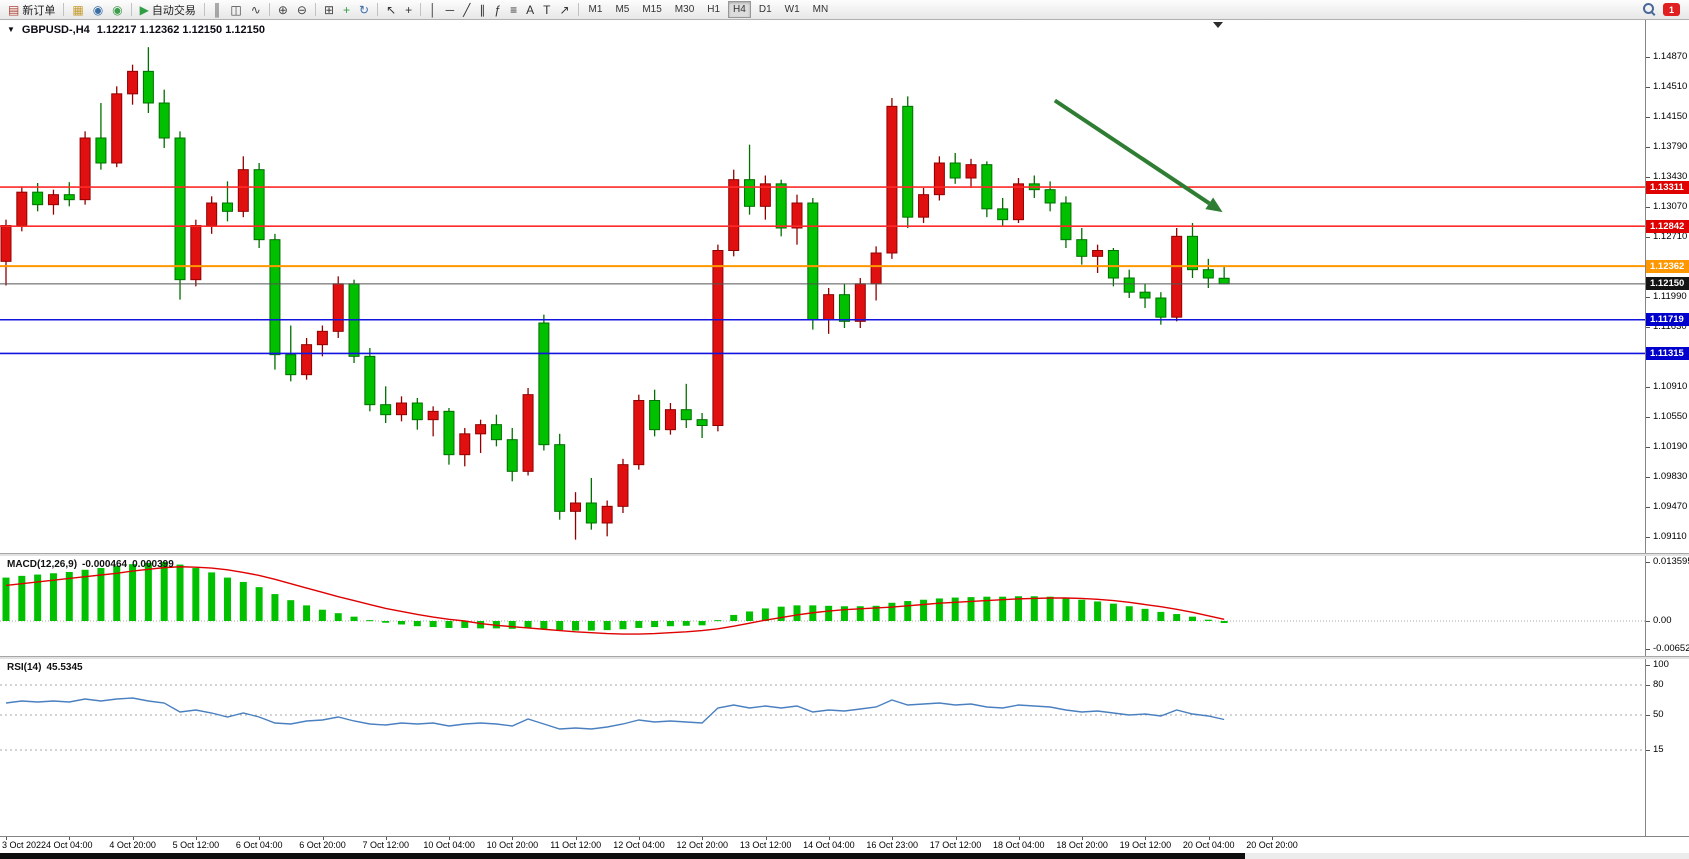  I want to click on time-axis-label: 12 Oct 20:00, so click(702, 845).